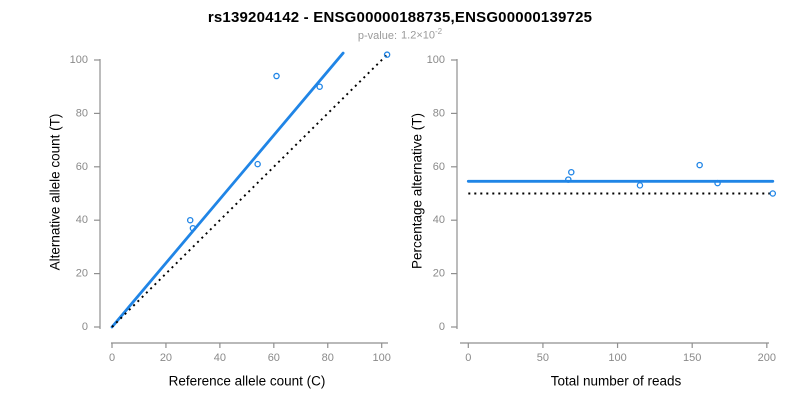  What do you see at coordinates (692, 358) in the screenshot?
I see `x-tick-label: 150` at bounding box center [692, 358].